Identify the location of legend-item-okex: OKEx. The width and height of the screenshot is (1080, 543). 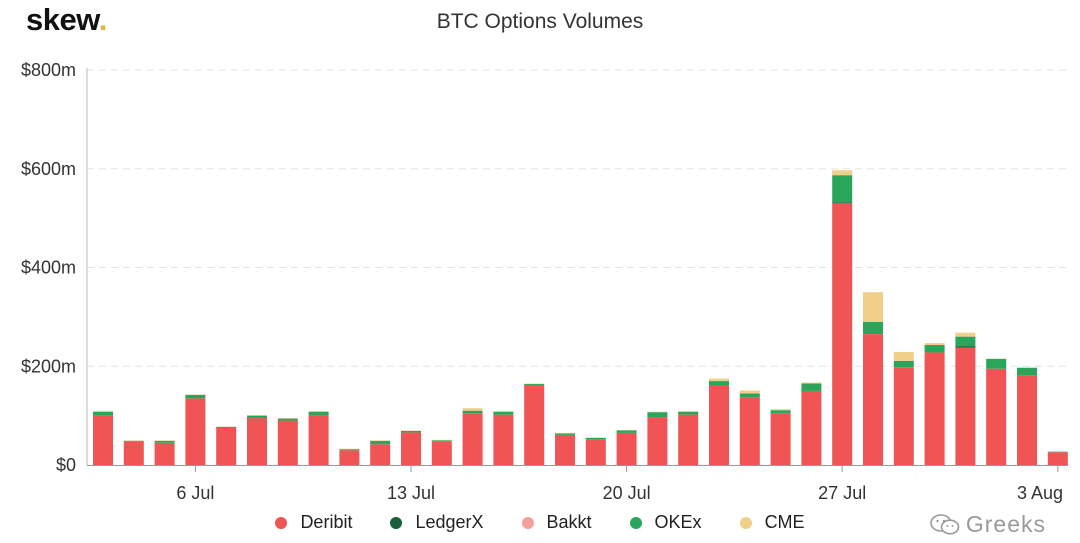
(665, 522).